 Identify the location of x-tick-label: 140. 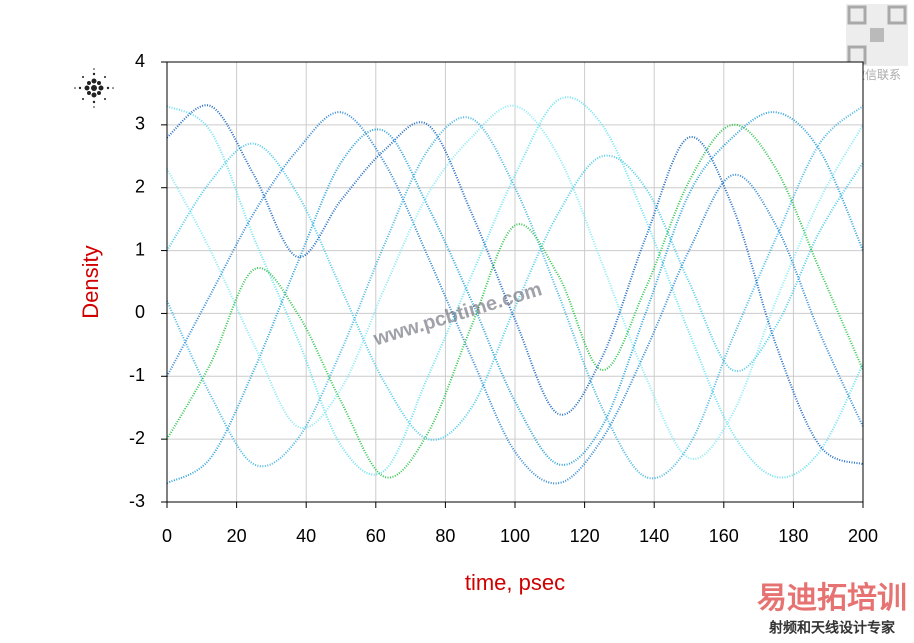
(654, 536).